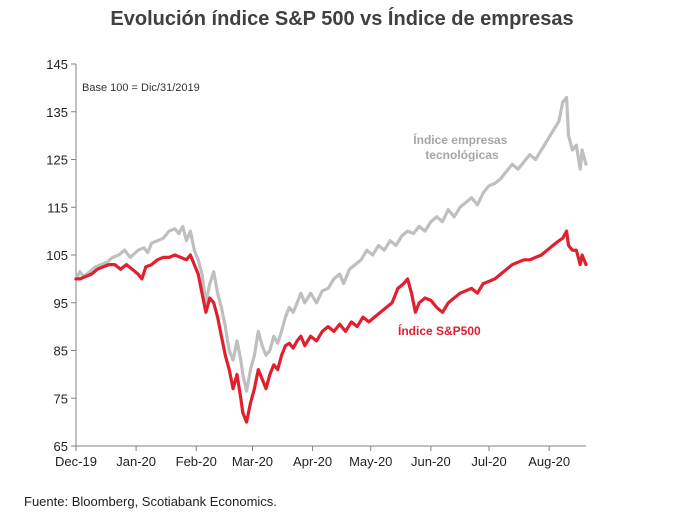  Describe the element at coordinates (460, 139) in the screenshot. I see `tech-series-label-line1: Índice empresas` at that location.